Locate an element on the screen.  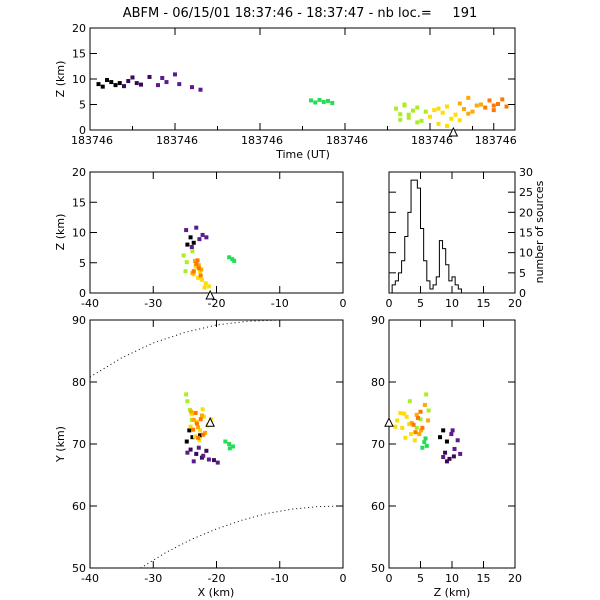
histogram-ylabel: number of sources is located at coordinates (539, 231).